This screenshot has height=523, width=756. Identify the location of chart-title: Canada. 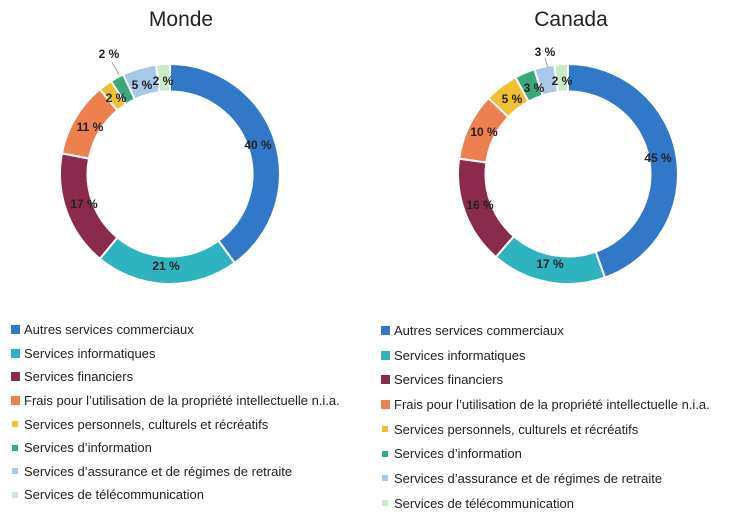
(571, 19).